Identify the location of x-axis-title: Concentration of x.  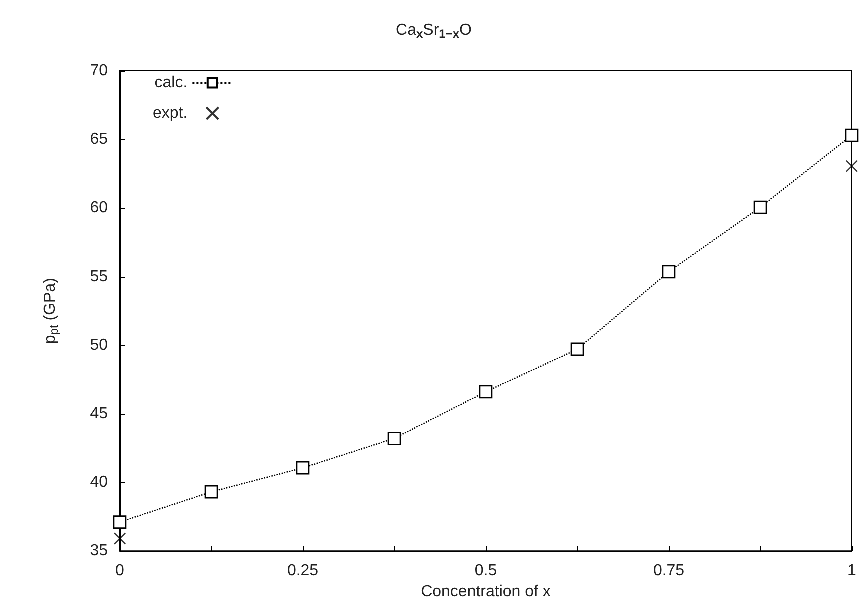
(486, 592).